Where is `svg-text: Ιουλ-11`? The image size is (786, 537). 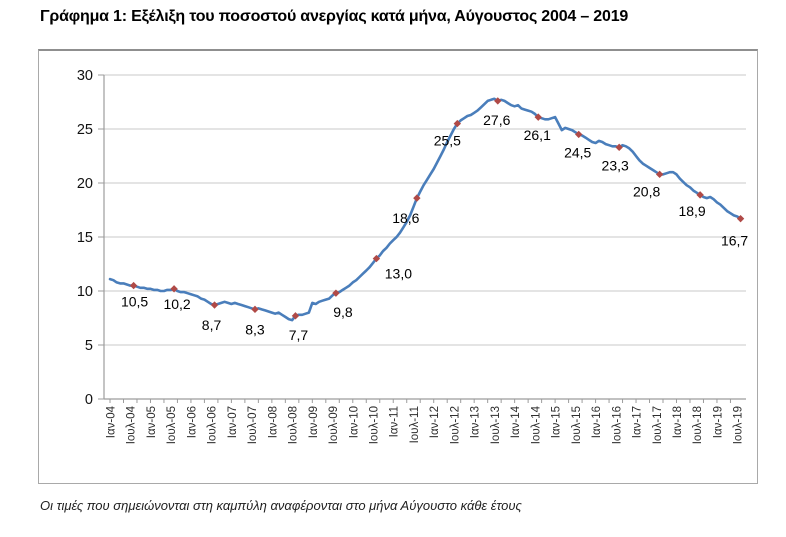 svg-text: Ιουλ-11 is located at coordinates (415, 424).